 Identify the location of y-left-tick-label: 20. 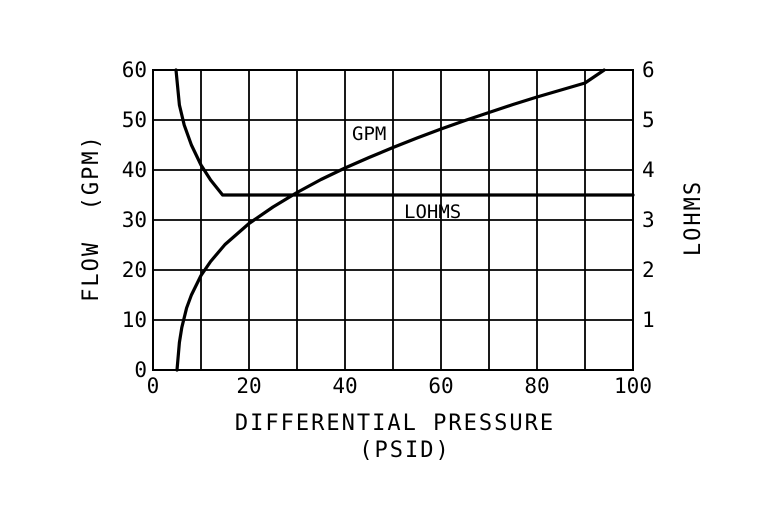
(134, 270).